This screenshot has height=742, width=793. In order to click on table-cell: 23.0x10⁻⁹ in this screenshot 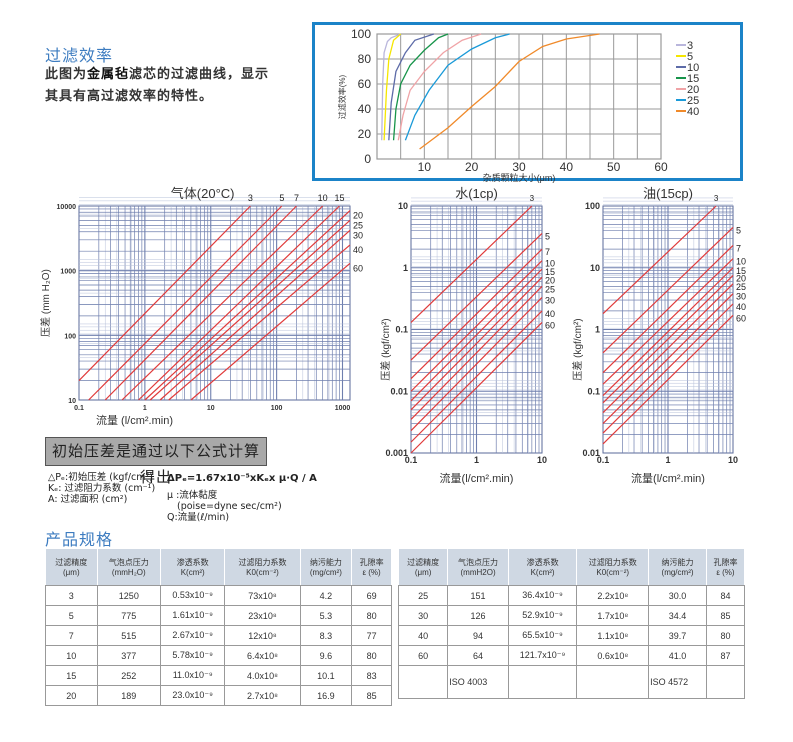, I will do `click(193, 695)`.